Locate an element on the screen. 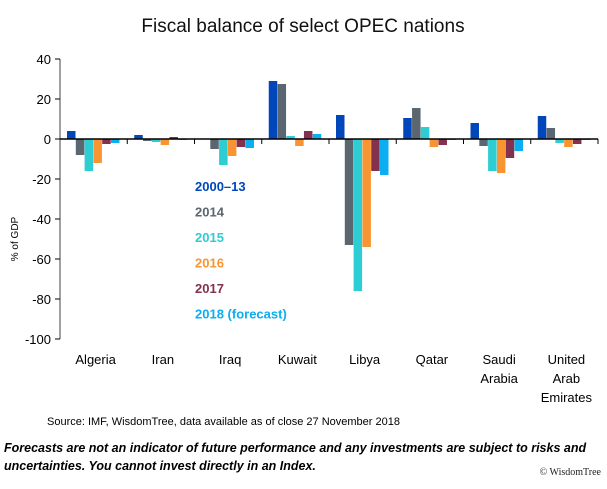 The height and width of the screenshot is (489, 607). category-label: Saudi Arabia is located at coordinates (499, 369).